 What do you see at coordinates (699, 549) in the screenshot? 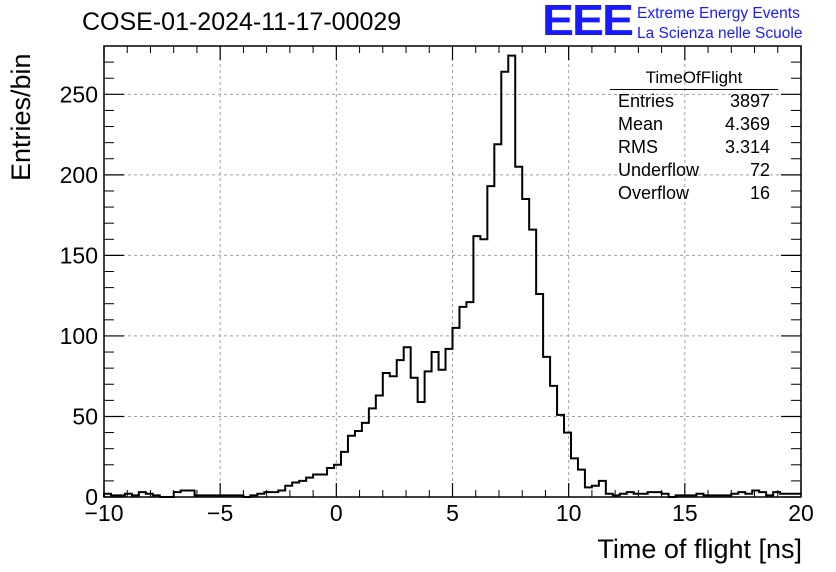
I see `x-axis-label: Time of flight [ns]` at bounding box center [699, 549].